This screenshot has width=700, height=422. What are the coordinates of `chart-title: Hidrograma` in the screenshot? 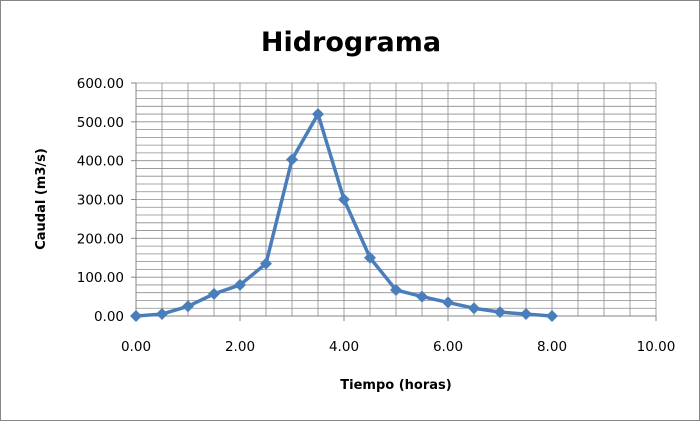 It's located at (351, 42).